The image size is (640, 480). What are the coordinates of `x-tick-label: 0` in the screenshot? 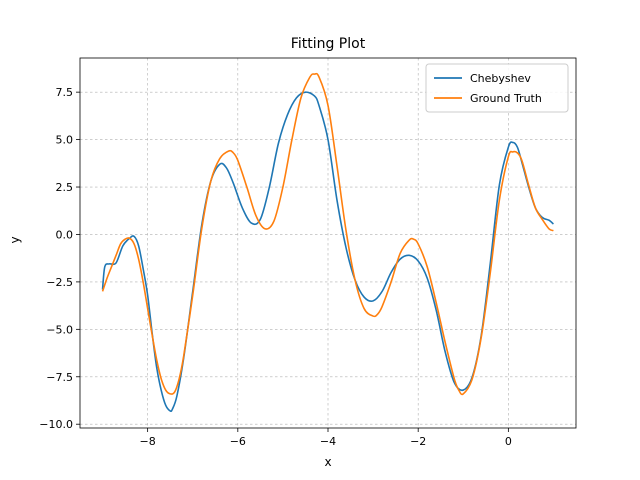 It's located at (508, 441).